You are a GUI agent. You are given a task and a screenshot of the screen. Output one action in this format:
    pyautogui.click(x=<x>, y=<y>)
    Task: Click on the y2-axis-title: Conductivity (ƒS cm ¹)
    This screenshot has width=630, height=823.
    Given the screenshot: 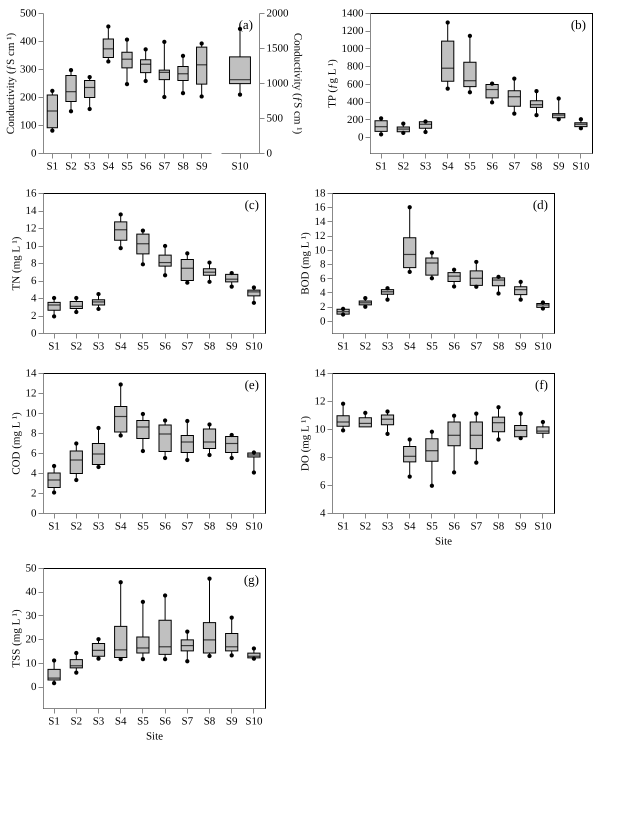 What is the action you would take?
    pyautogui.click(x=298, y=83)
    